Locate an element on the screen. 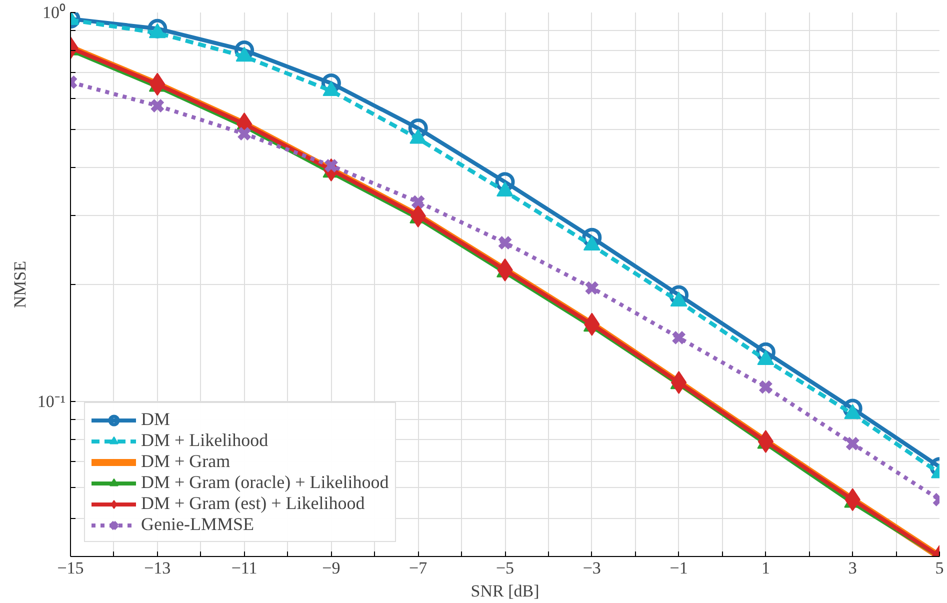 This screenshot has width=947, height=603. legend-label: DM is located at coordinates (155, 419).